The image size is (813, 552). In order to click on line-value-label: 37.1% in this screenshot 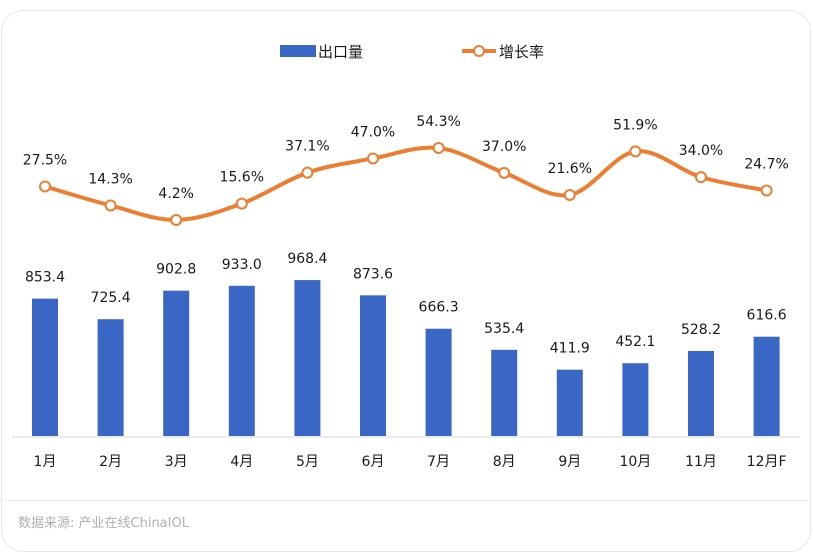, I will do `click(307, 147)`.